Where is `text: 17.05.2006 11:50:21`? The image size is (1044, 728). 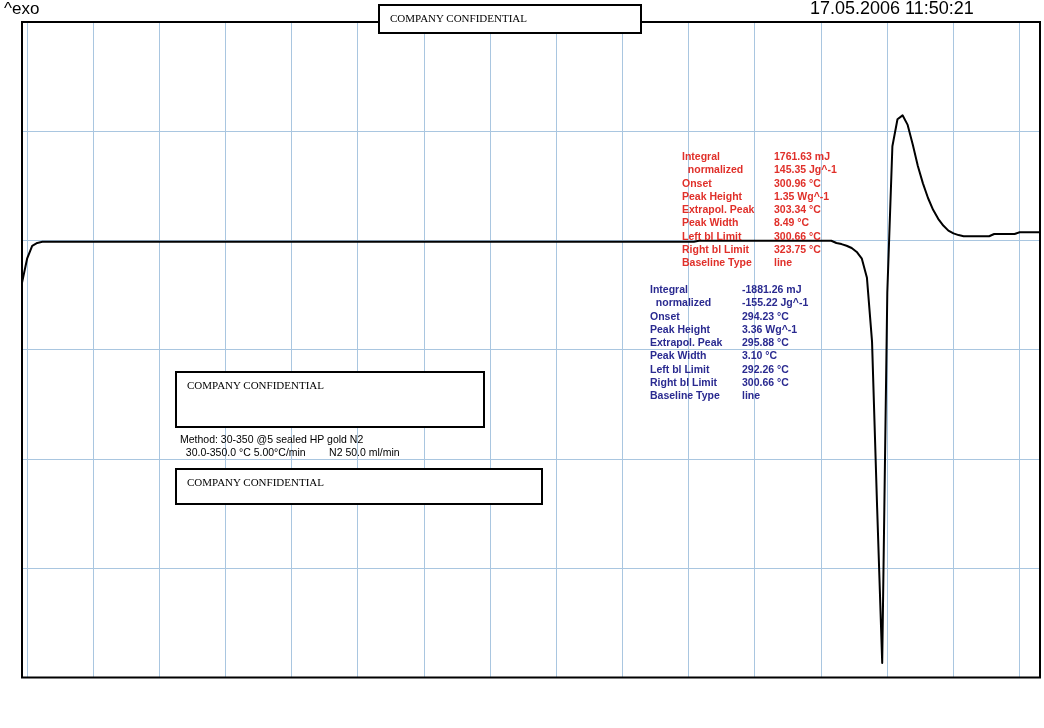
text: 17.05.2006 11:50:21 is located at coordinates (892, 9).